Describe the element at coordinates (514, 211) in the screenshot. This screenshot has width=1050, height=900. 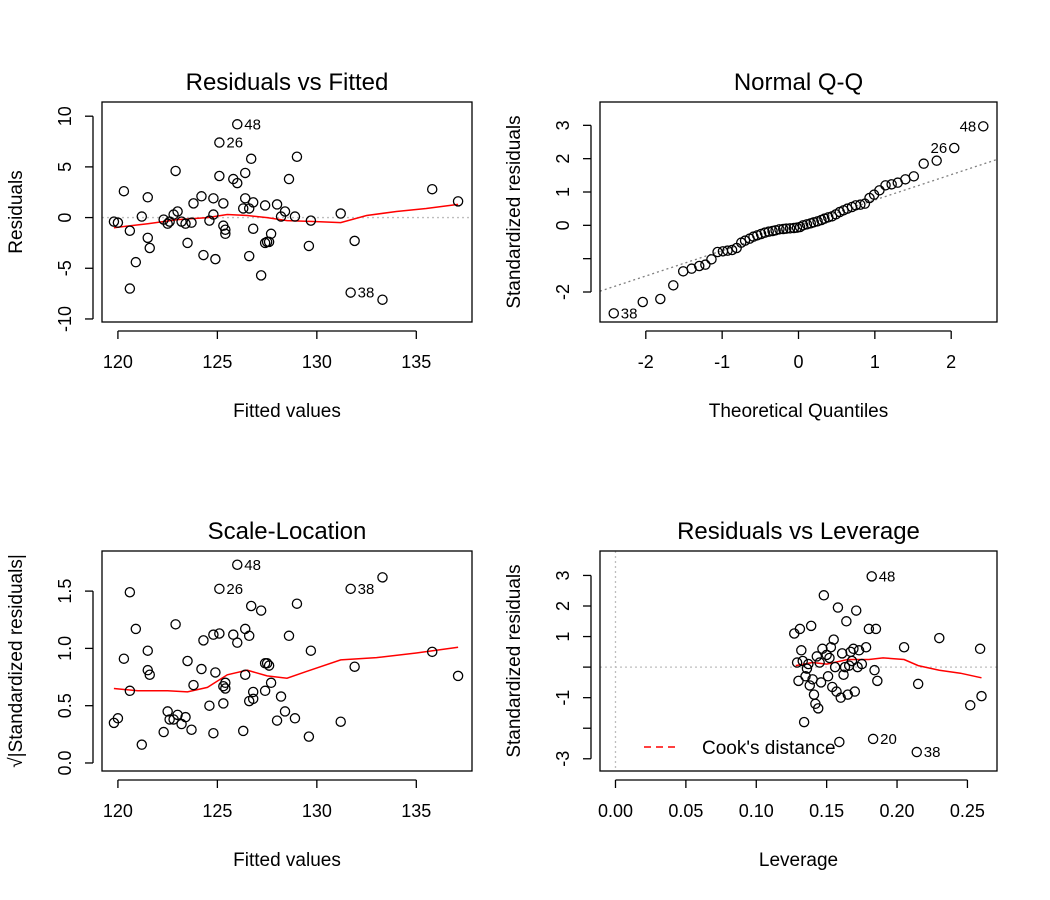
I see `y-axis-label: Standardized residuals` at that location.